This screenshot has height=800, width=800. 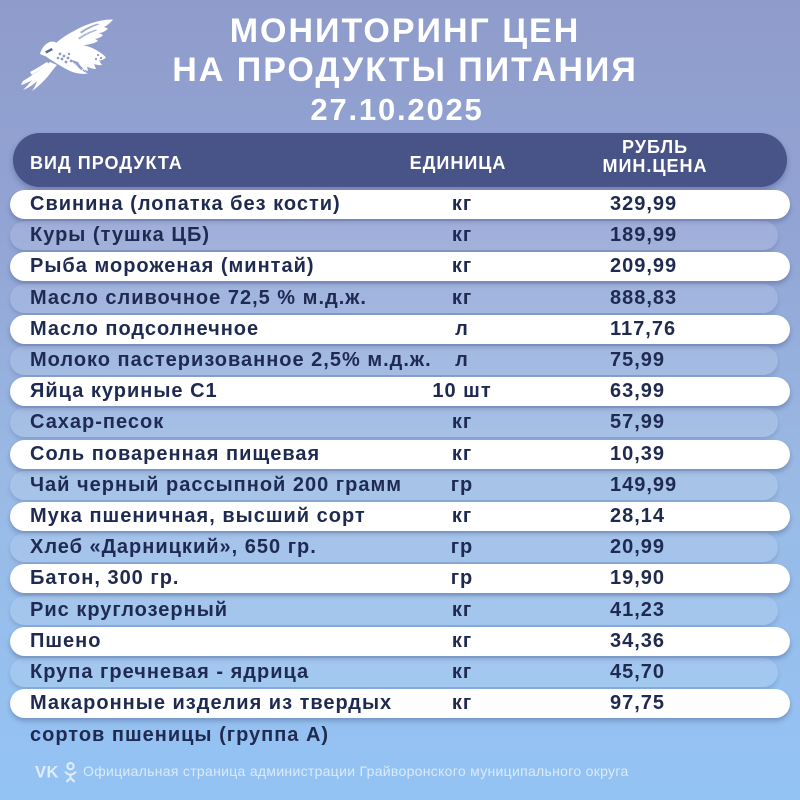 I want to click on svg-text: VK, so click(x=47, y=772).